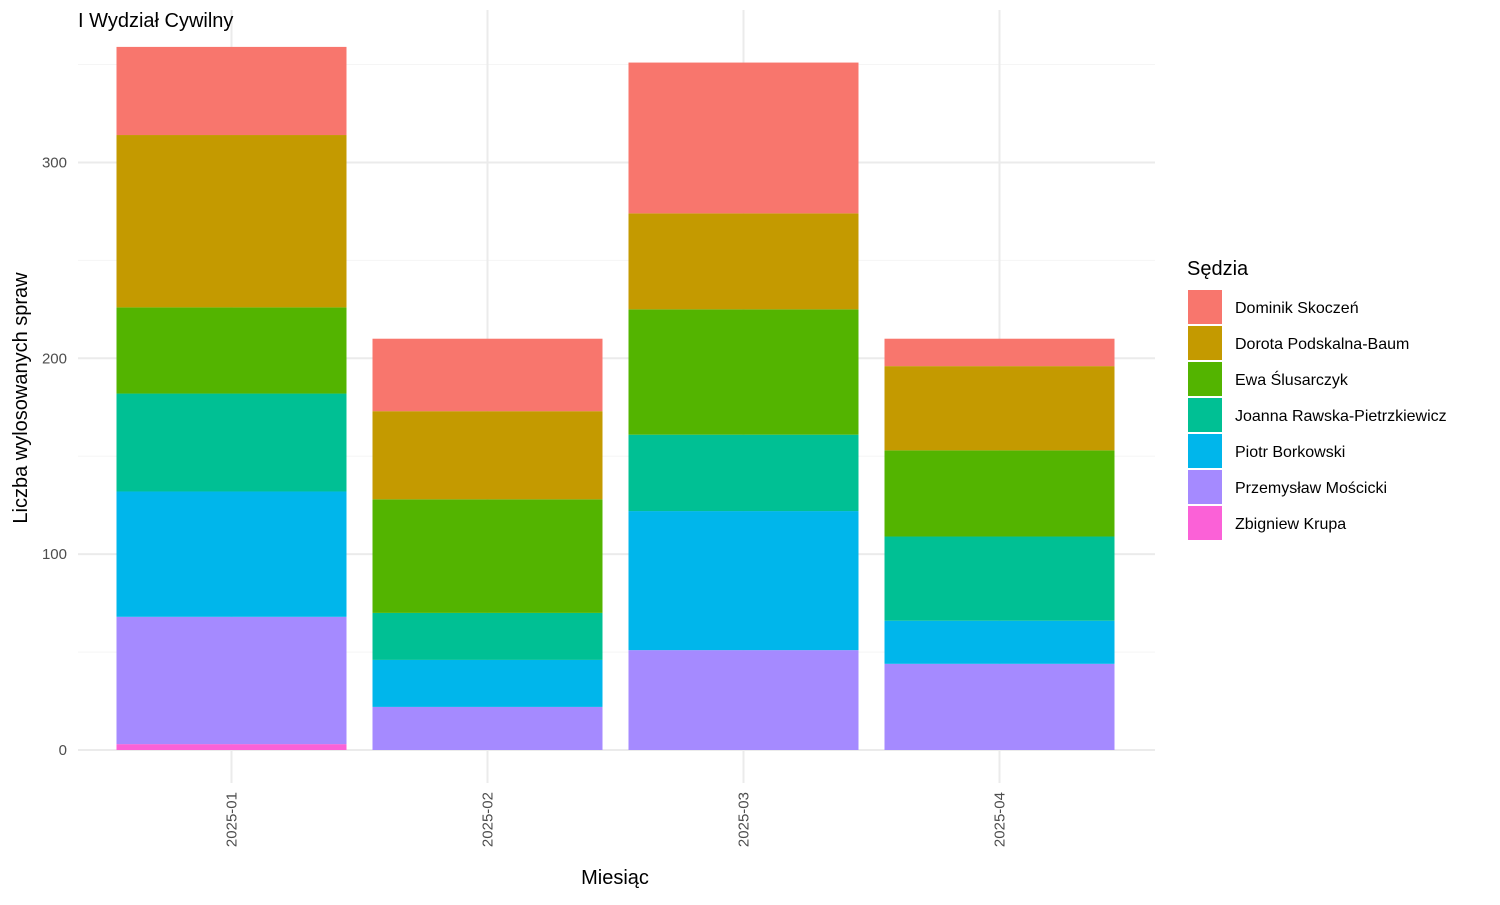 This screenshot has height=905, width=1500. Describe the element at coordinates (54, 162) in the screenshot. I see `y-tick-label: 300` at that location.